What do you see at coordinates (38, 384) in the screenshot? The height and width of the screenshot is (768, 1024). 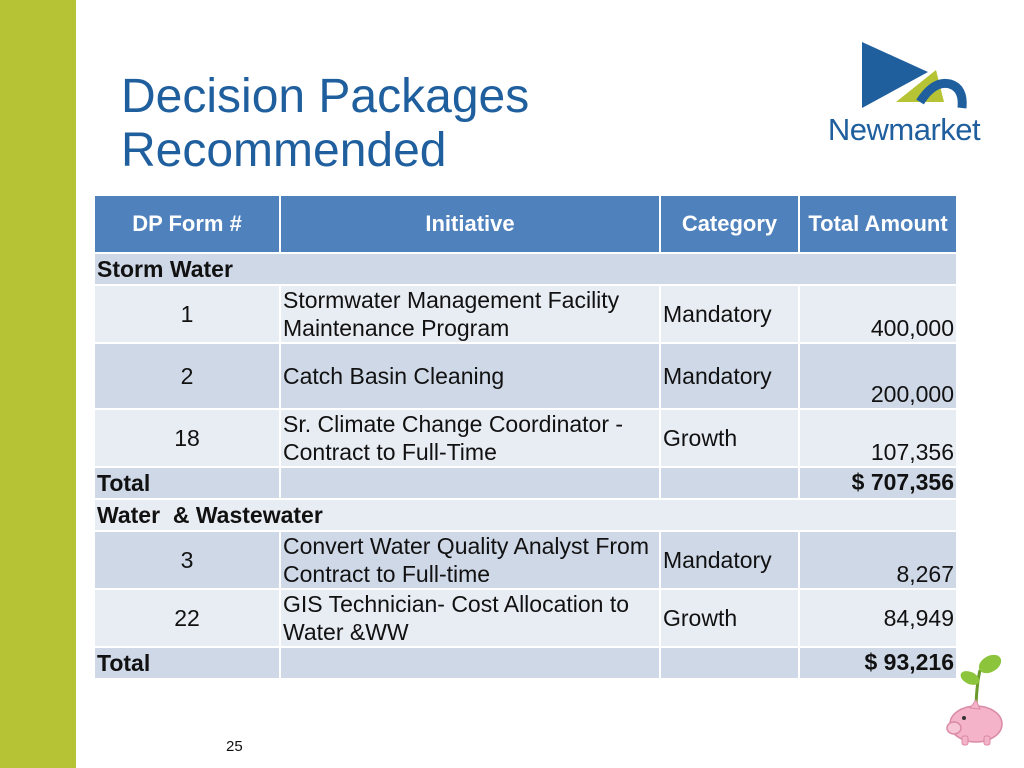 I see `accent-bar` at bounding box center [38, 384].